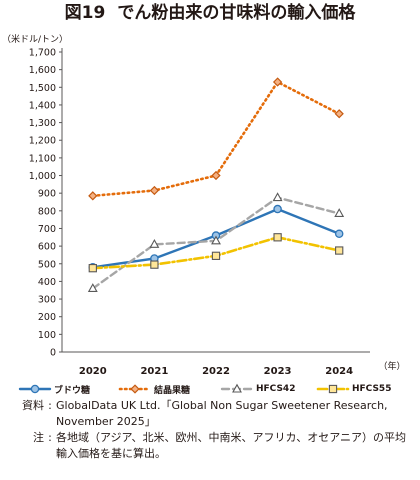 This screenshot has height=480, width=420. I want to click on y-tick-label: 1,700, so click(42, 53).